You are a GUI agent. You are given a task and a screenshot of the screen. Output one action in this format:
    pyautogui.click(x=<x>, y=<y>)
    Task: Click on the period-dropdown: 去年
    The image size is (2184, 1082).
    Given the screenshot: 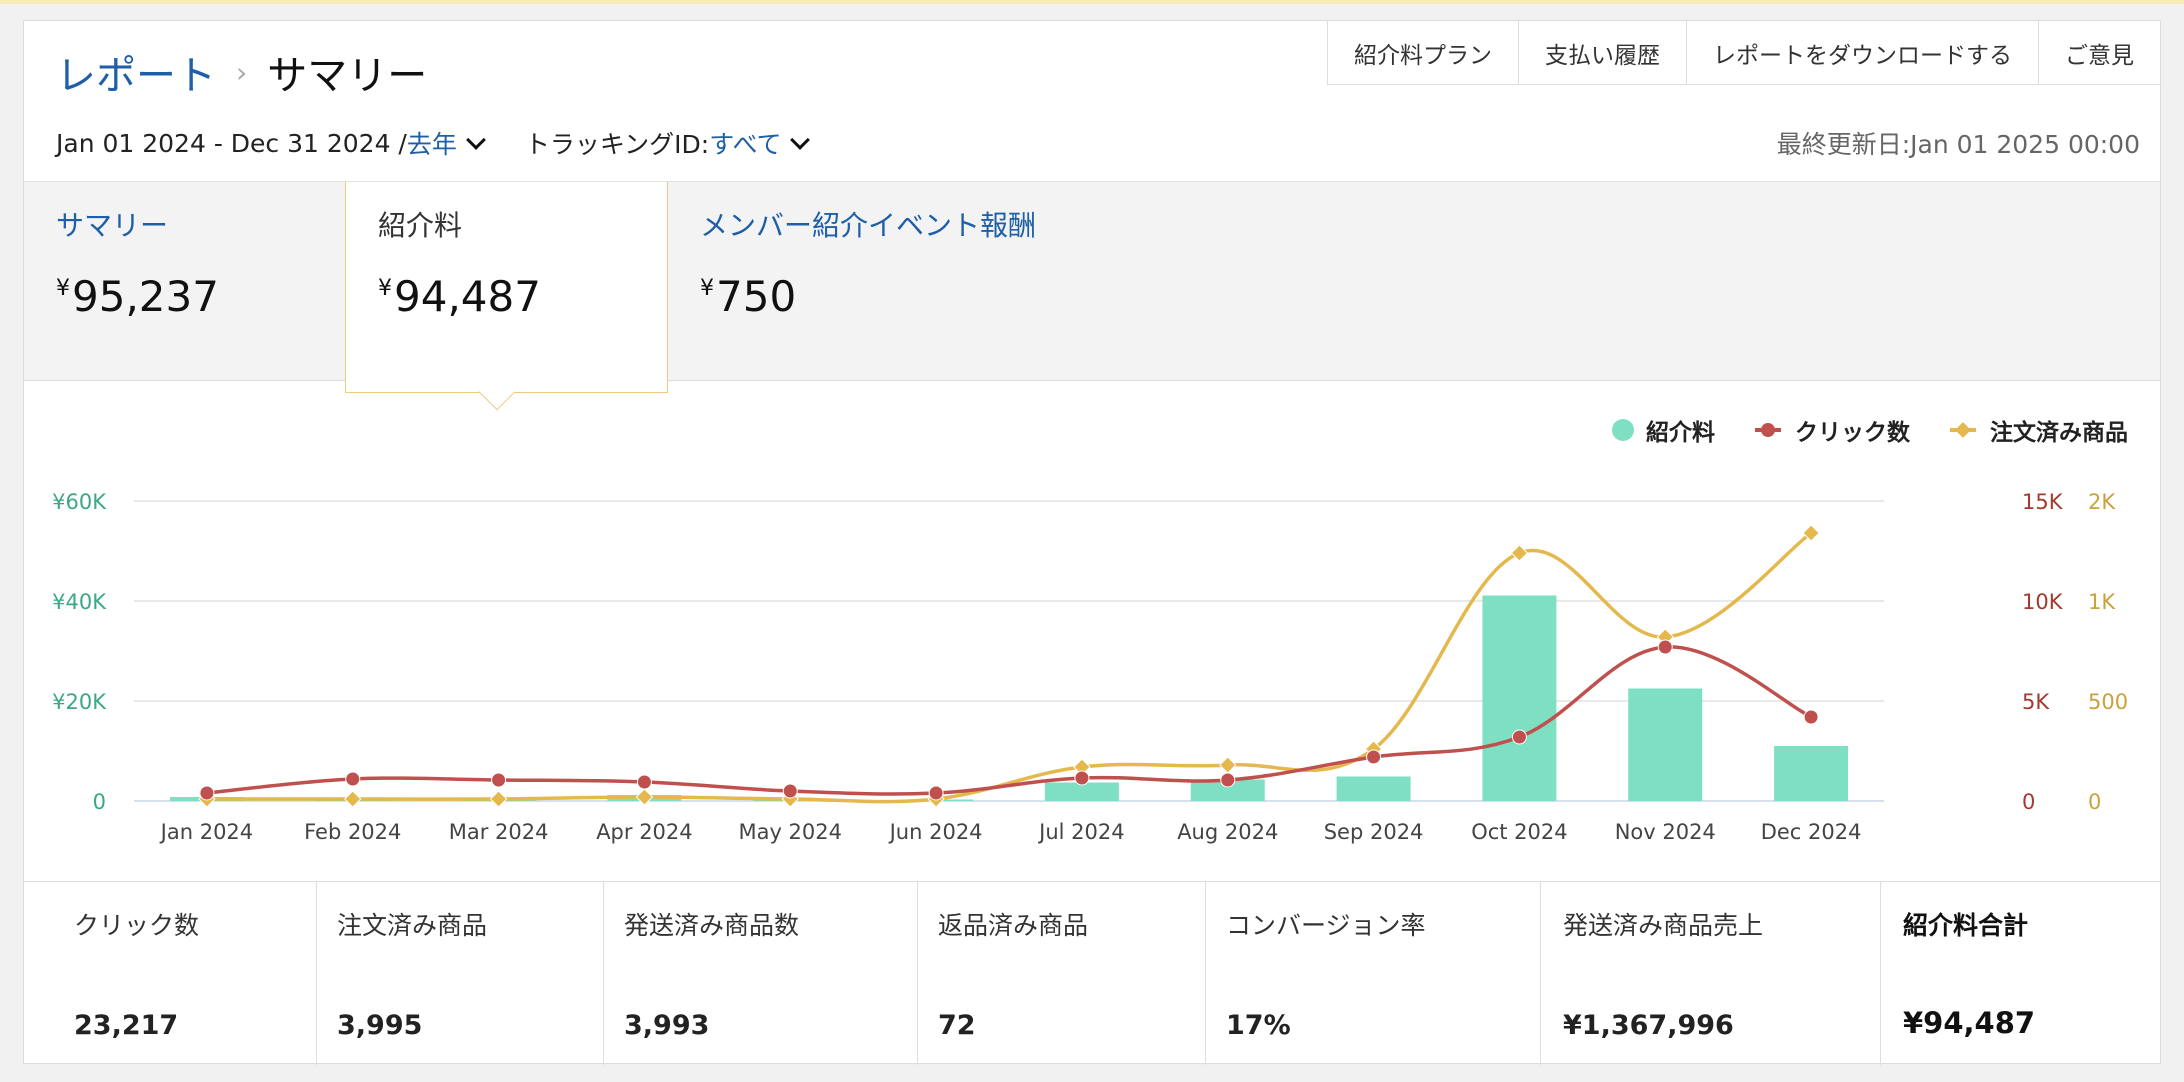 What is the action you would take?
    pyautogui.click(x=431, y=144)
    